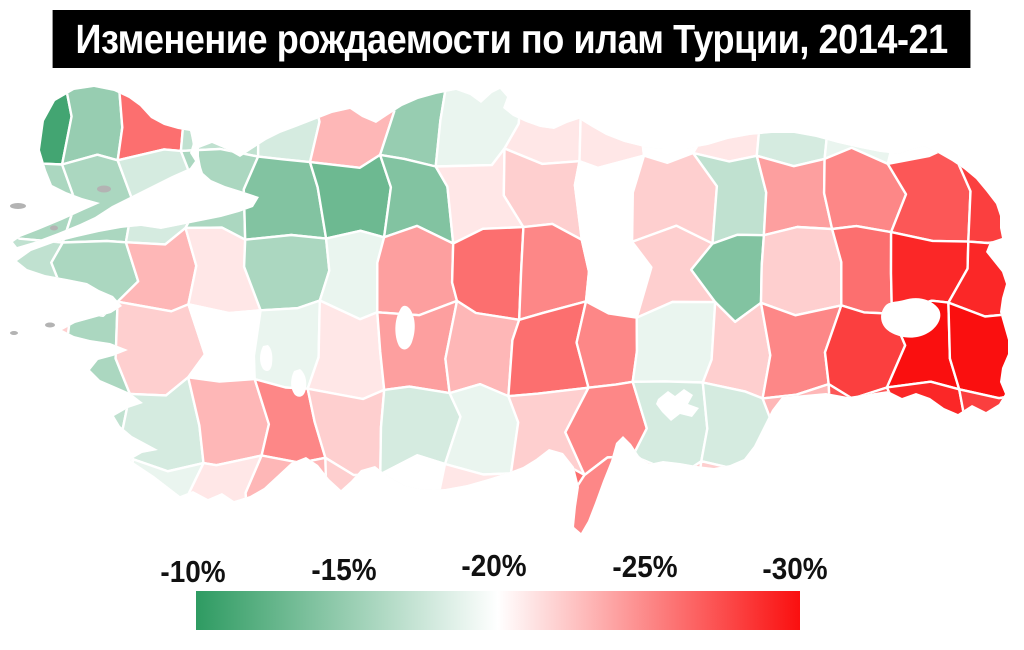  What do you see at coordinates (196, 151) in the screenshot?
I see `bosphorus-strait` at bounding box center [196, 151].